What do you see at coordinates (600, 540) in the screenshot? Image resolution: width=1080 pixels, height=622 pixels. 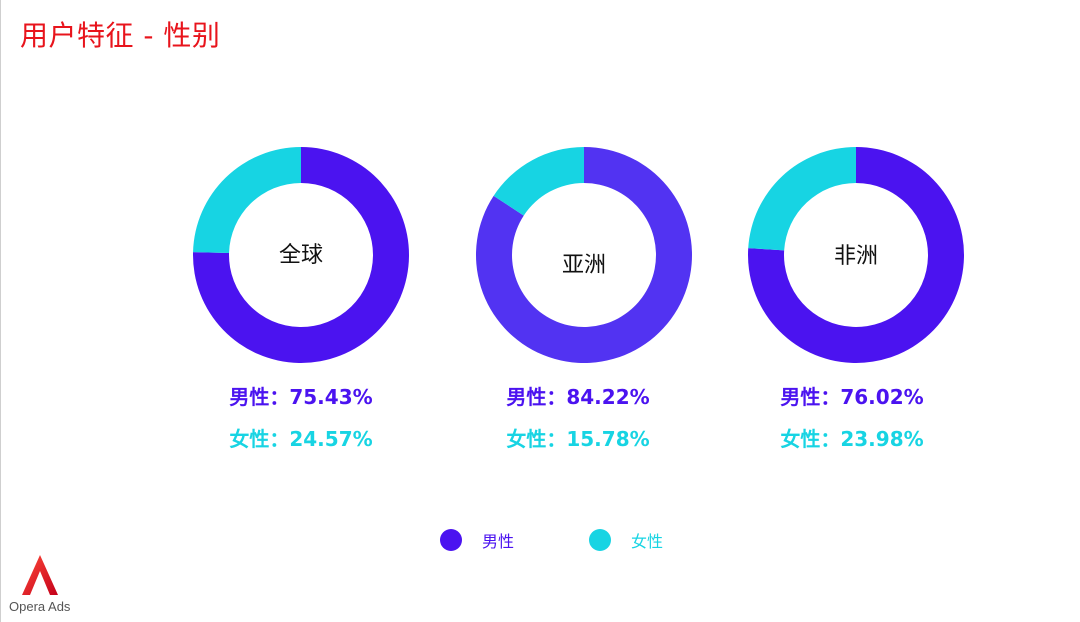 I see `legend-swatch-female` at bounding box center [600, 540].